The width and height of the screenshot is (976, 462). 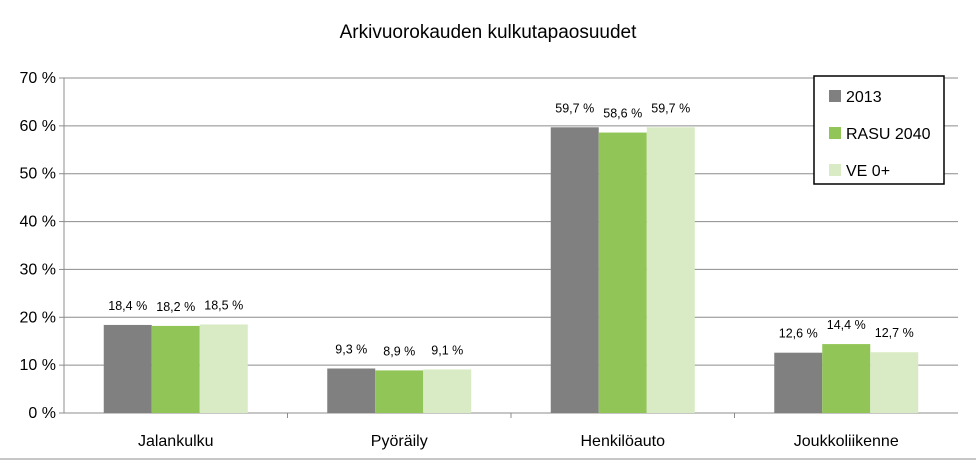 I want to click on legend-label: RASU 2040, so click(x=888, y=134).